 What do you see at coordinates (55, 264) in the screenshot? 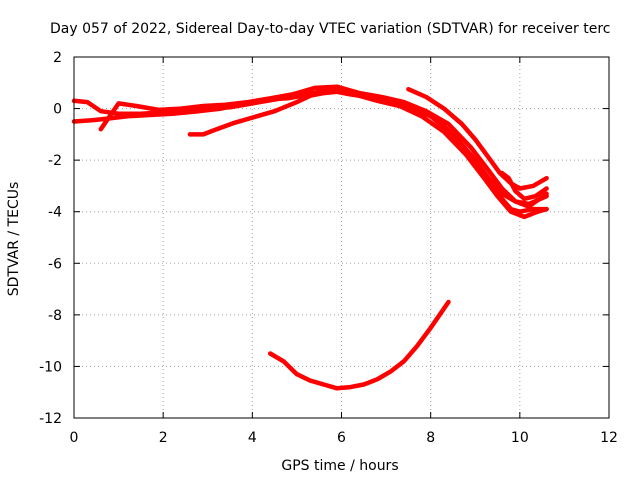
I see `y-tick-label: -6` at bounding box center [55, 264].